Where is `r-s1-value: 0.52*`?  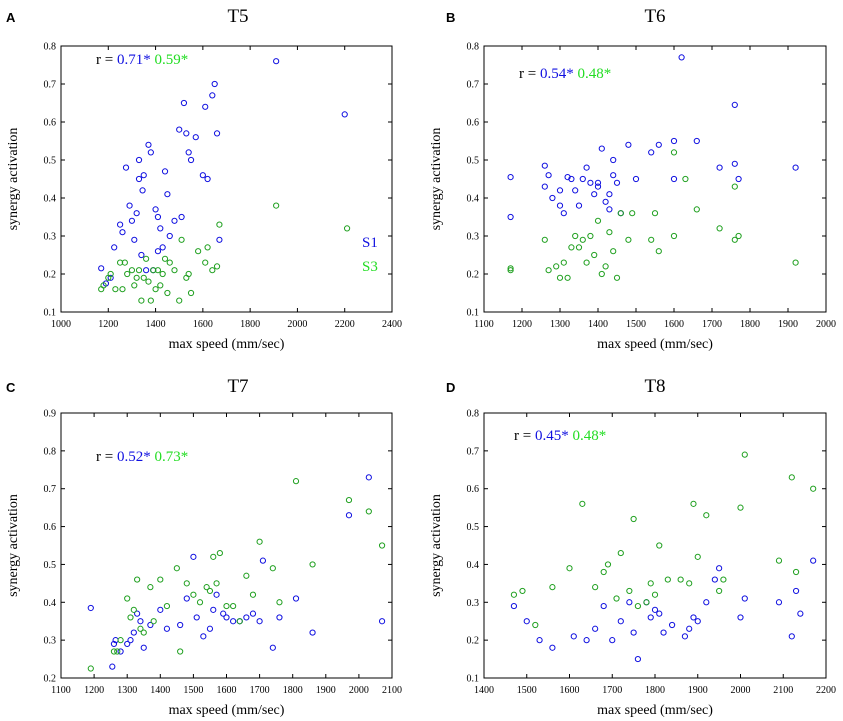 r-s1-value: 0.52* is located at coordinates (136, 457).